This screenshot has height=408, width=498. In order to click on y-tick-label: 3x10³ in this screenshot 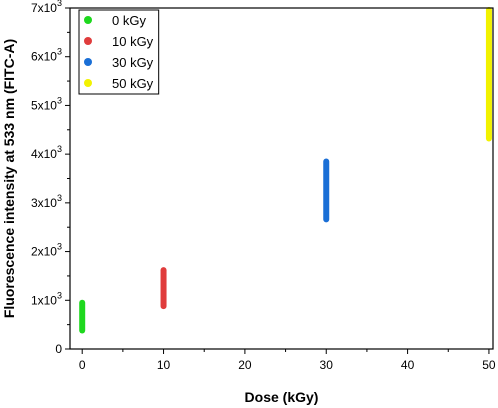, I will do `click(46, 201)`.